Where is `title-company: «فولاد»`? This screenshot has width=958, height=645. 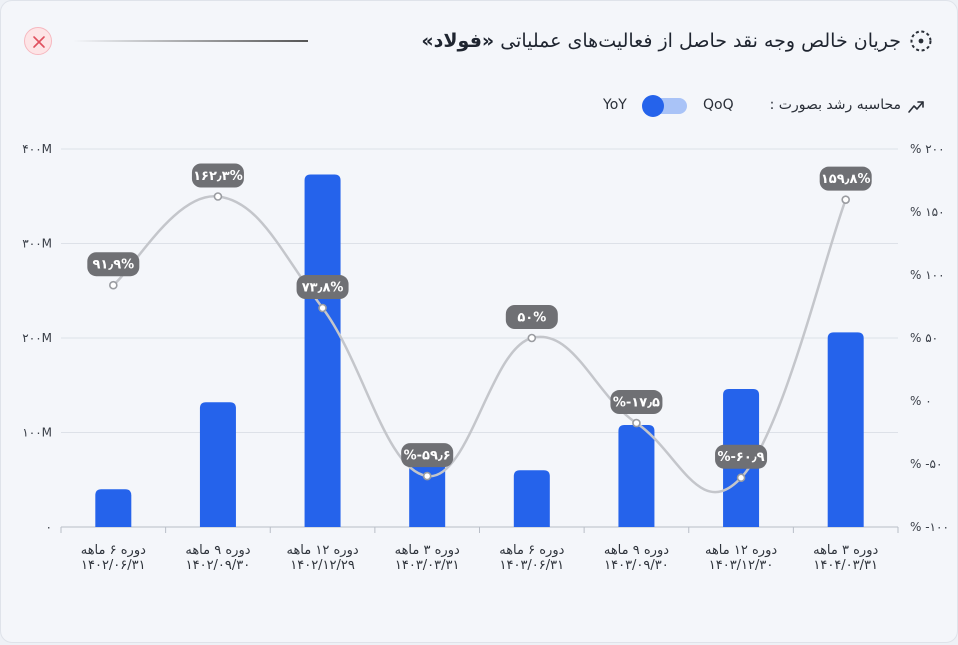 title-company: «فولاد» is located at coordinates (458, 41).